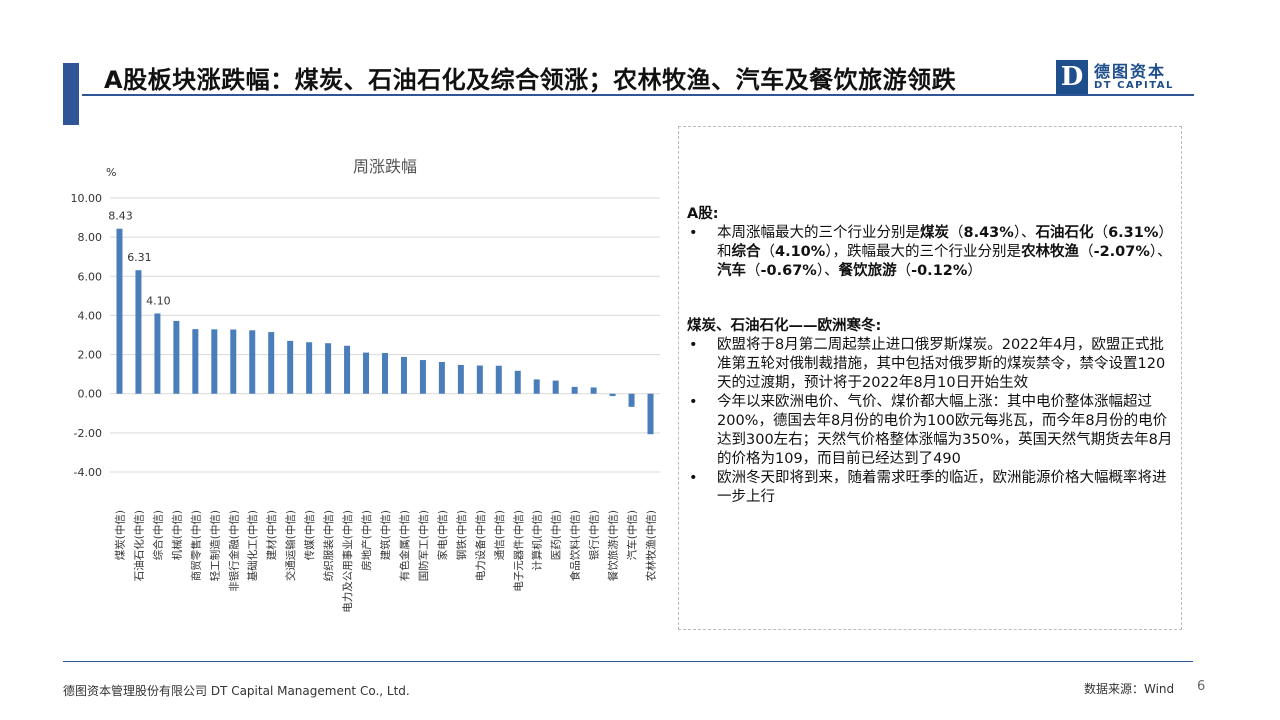 This screenshot has height=720, width=1280. What do you see at coordinates (945, 242) in the screenshot?
I see `body-text: ）和` at bounding box center [945, 242].